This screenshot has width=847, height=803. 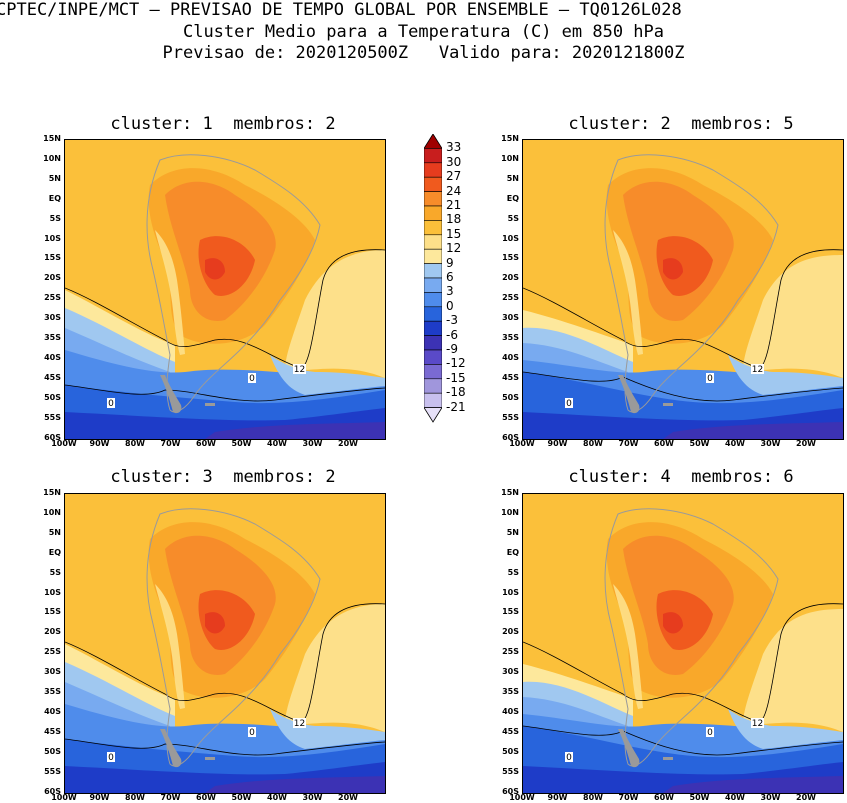 What do you see at coordinates (52, 652) in the screenshot?
I see `lat-label: 25S` at bounding box center [52, 652].